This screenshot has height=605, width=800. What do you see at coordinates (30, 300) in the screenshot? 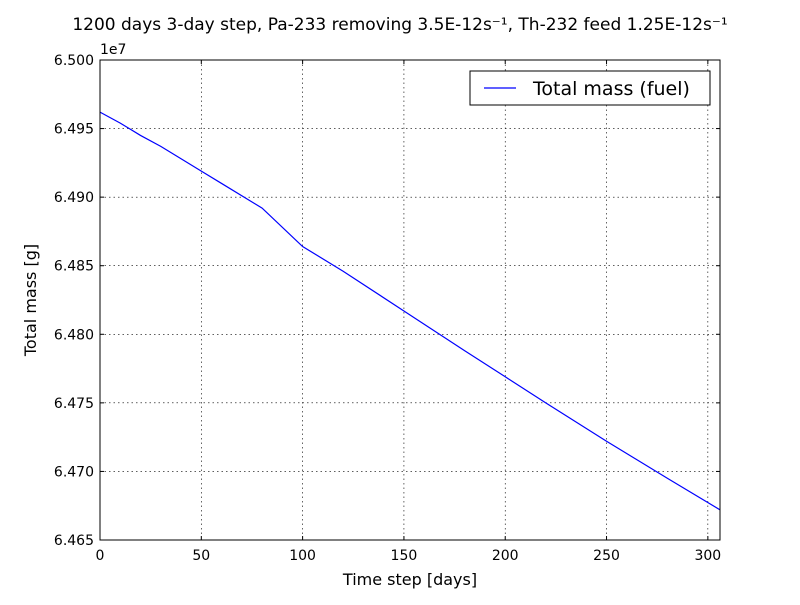
I see `y-axis-label: Total mass [g]` at bounding box center [30, 300].